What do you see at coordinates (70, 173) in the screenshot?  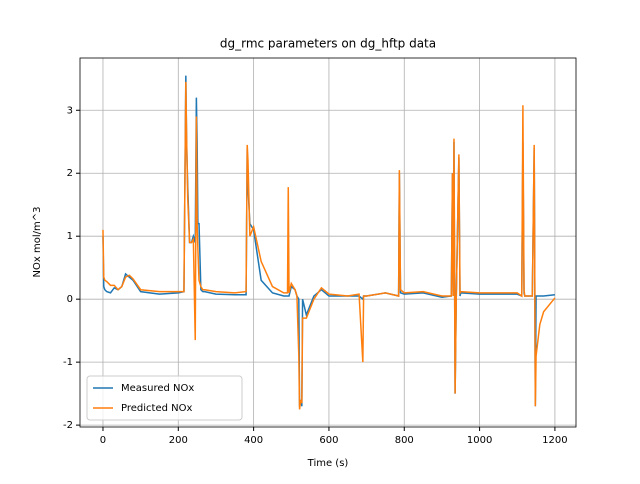 I see `y-tick-label: 2` at bounding box center [70, 173].